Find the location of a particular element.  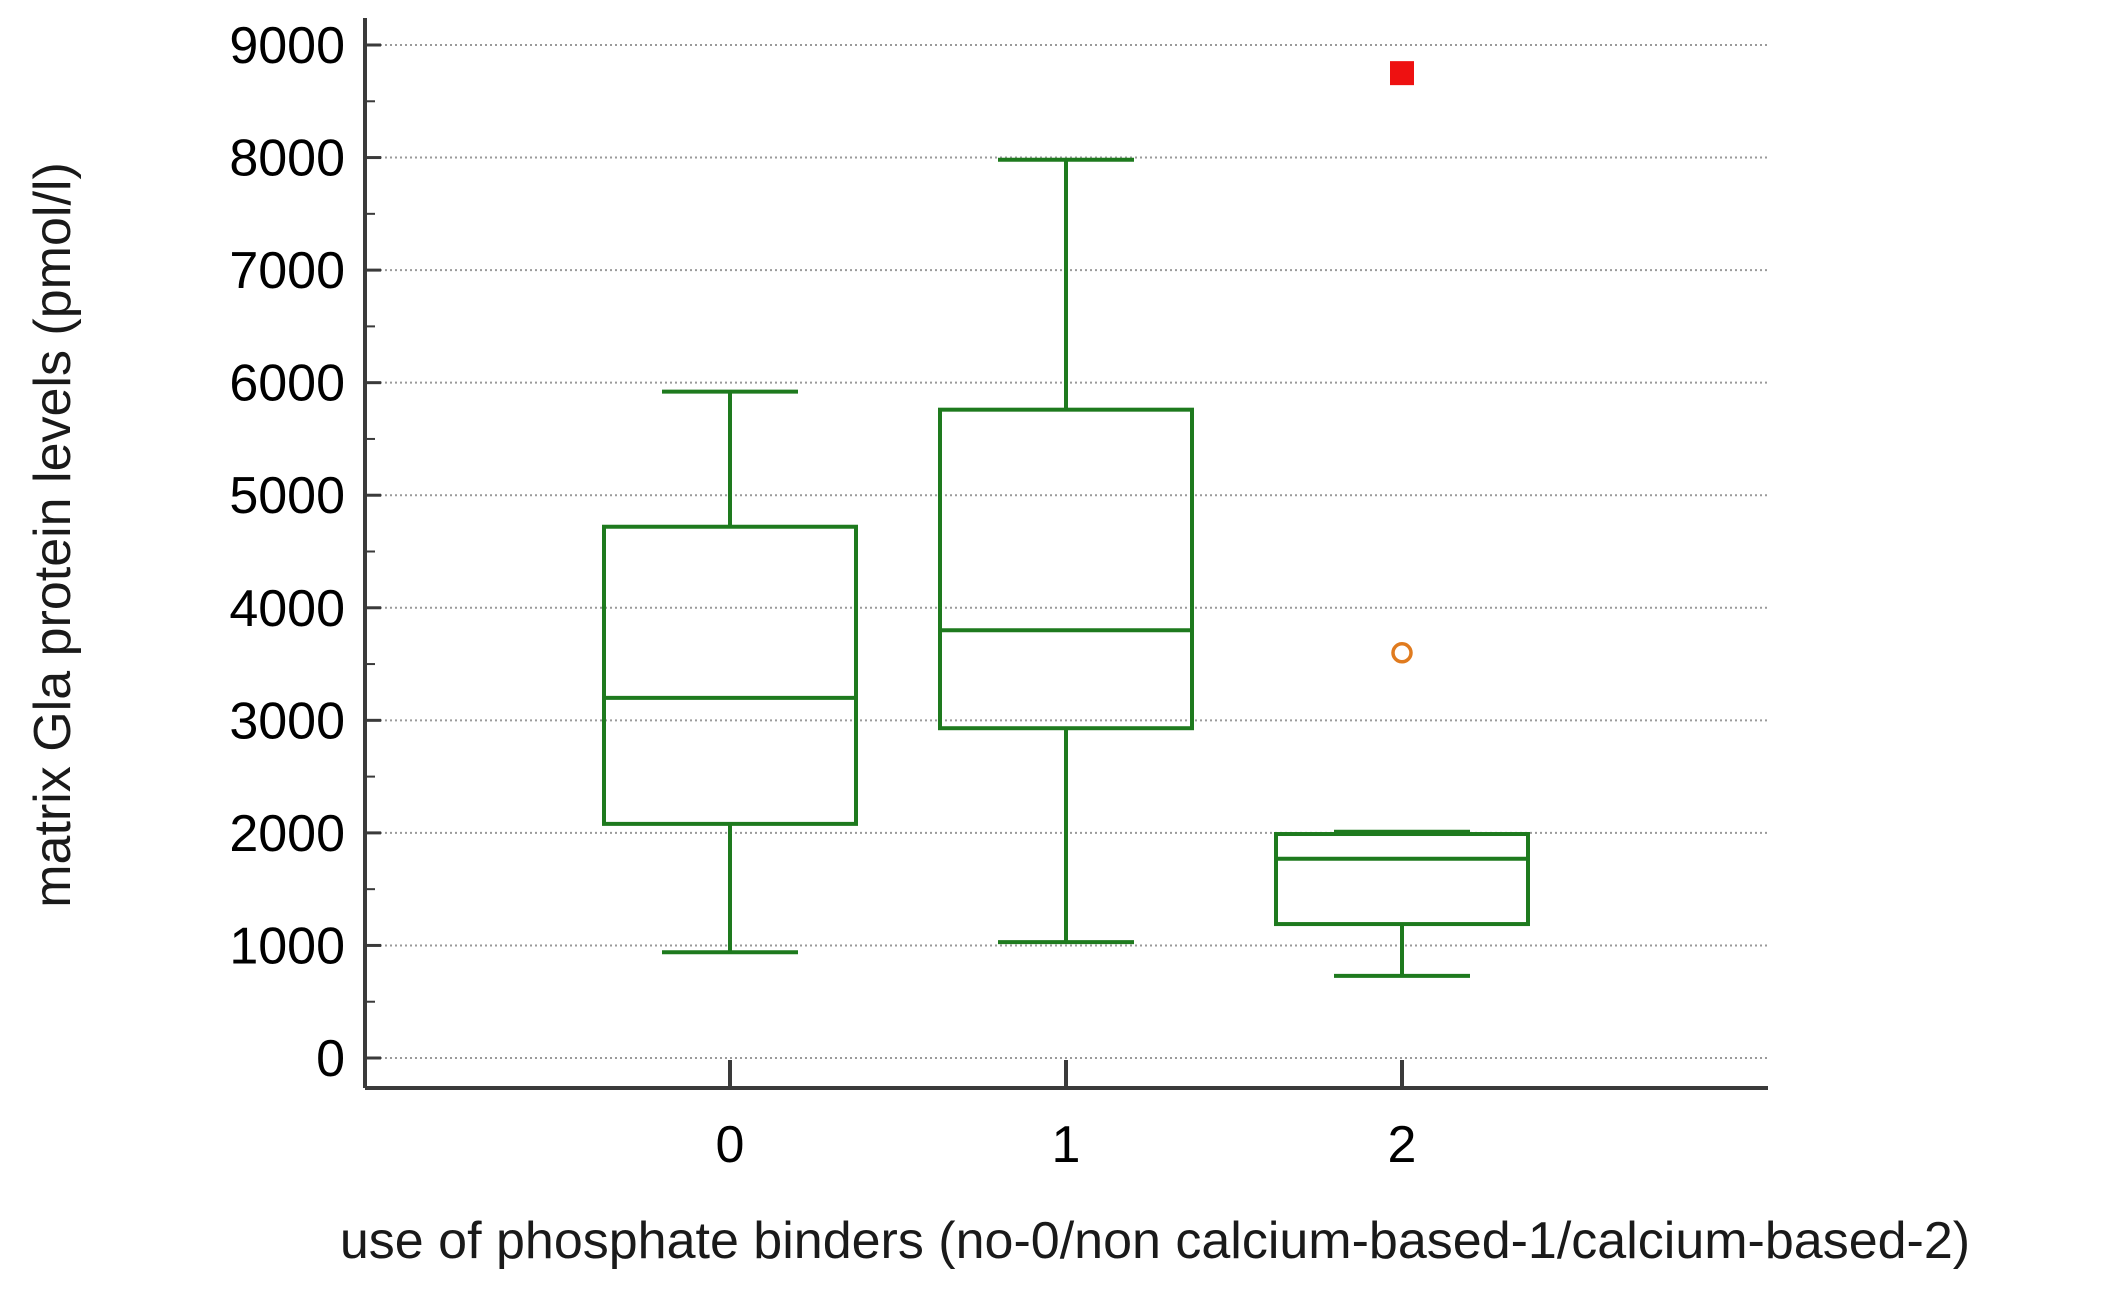

y-tick-label-6000: 6000 is located at coordinates (287, 384).